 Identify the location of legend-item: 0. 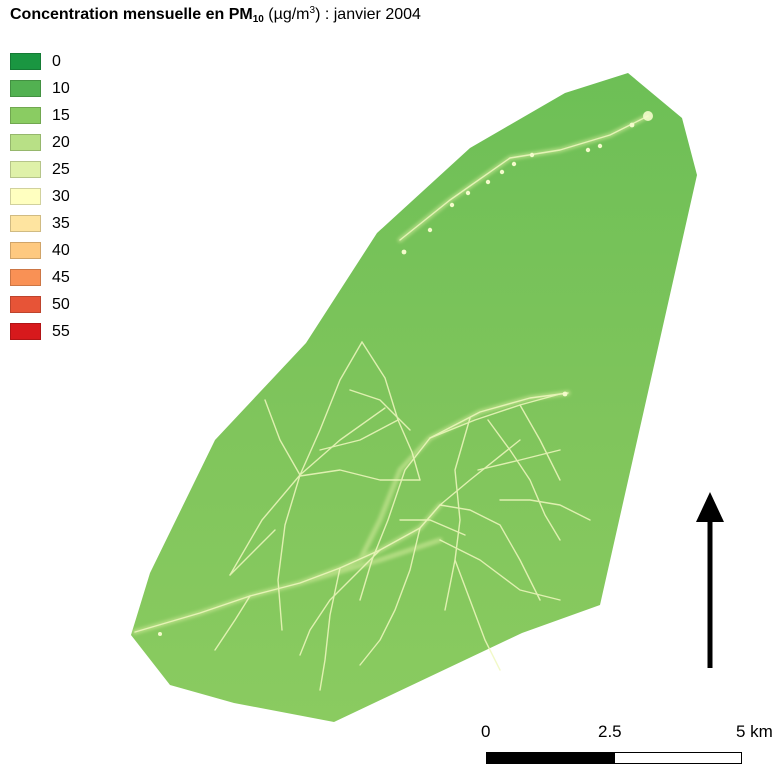
(40, 61).